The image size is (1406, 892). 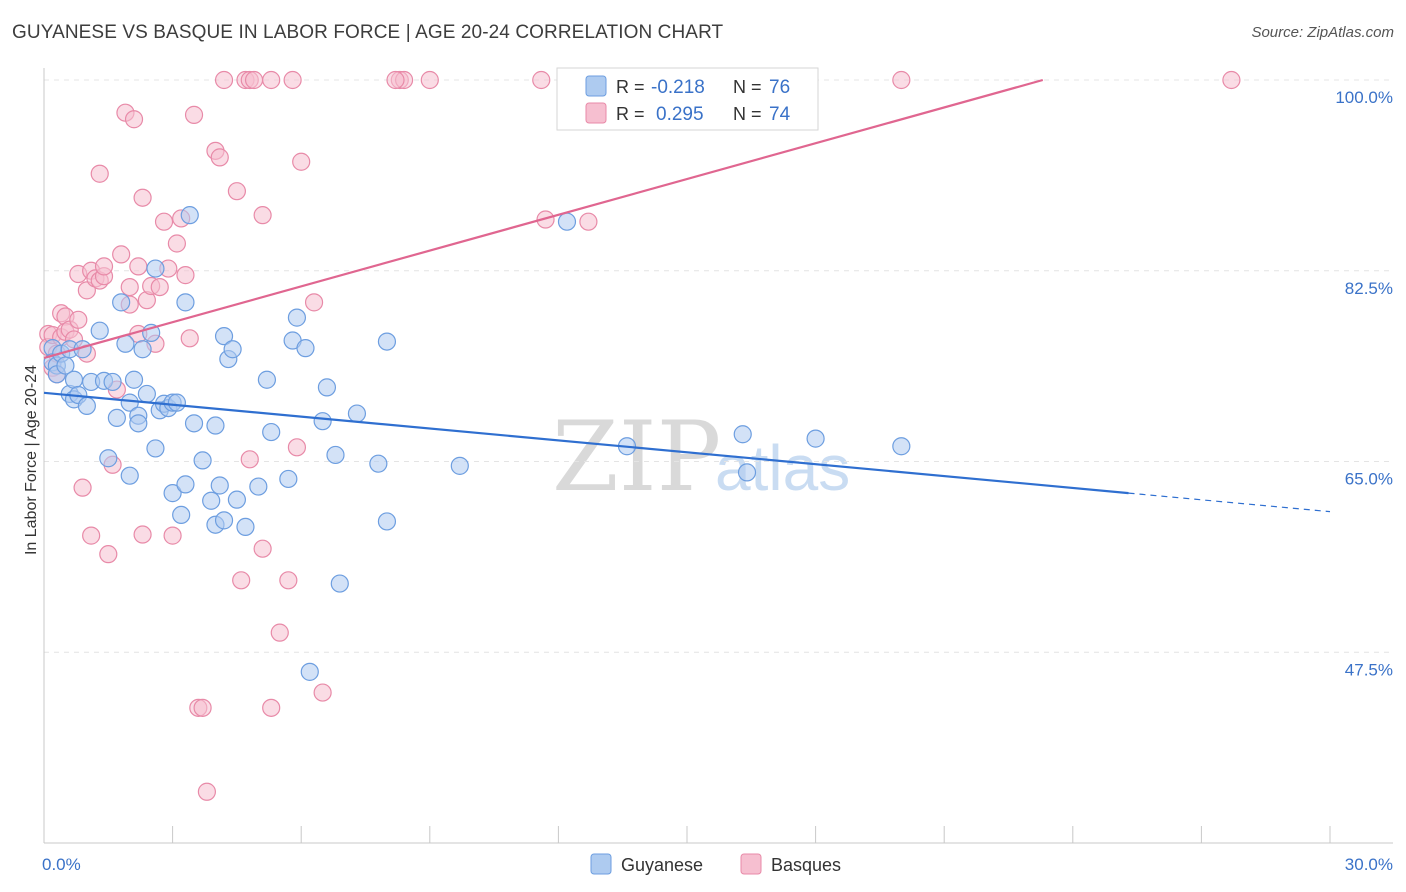 What do you see at coordinates (747, 87) in the screenshot?
I see `legend-n-label-guyanese: N =` at bounding box center [747, 87].